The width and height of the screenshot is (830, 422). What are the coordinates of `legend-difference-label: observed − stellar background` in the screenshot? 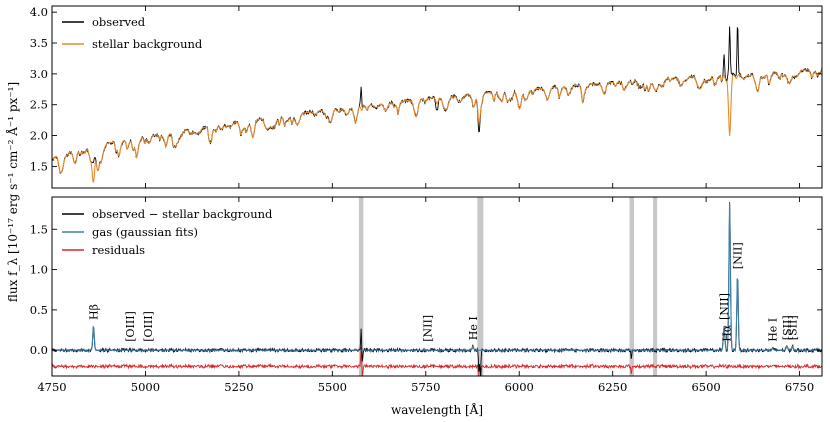 It's located at (182, 214).